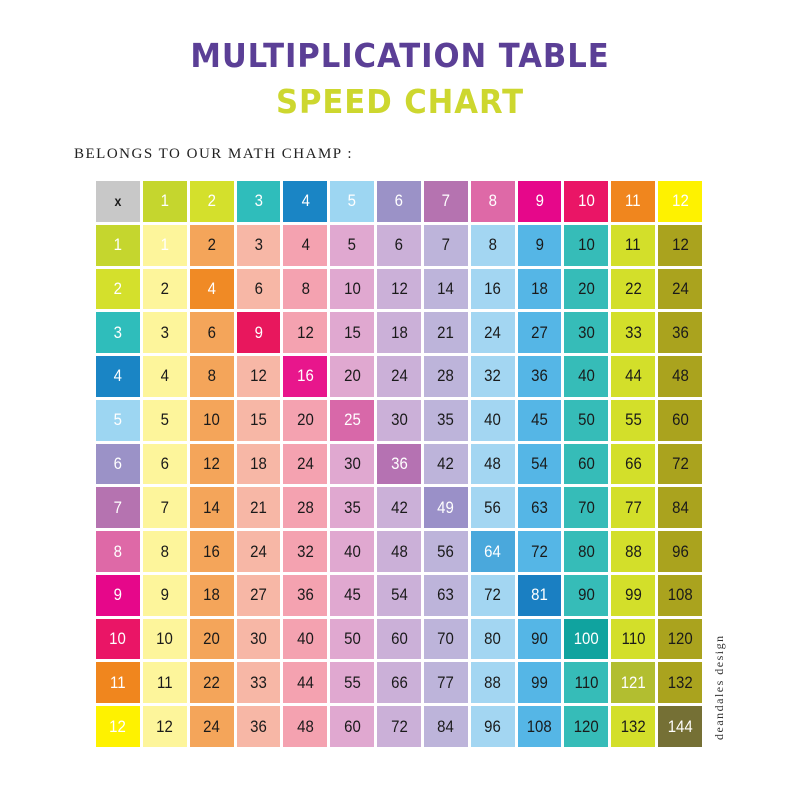  What do you see at coordinates (399, 201) in the screenshot?
I see `column-header: 6` at bounding box center [399, 201].